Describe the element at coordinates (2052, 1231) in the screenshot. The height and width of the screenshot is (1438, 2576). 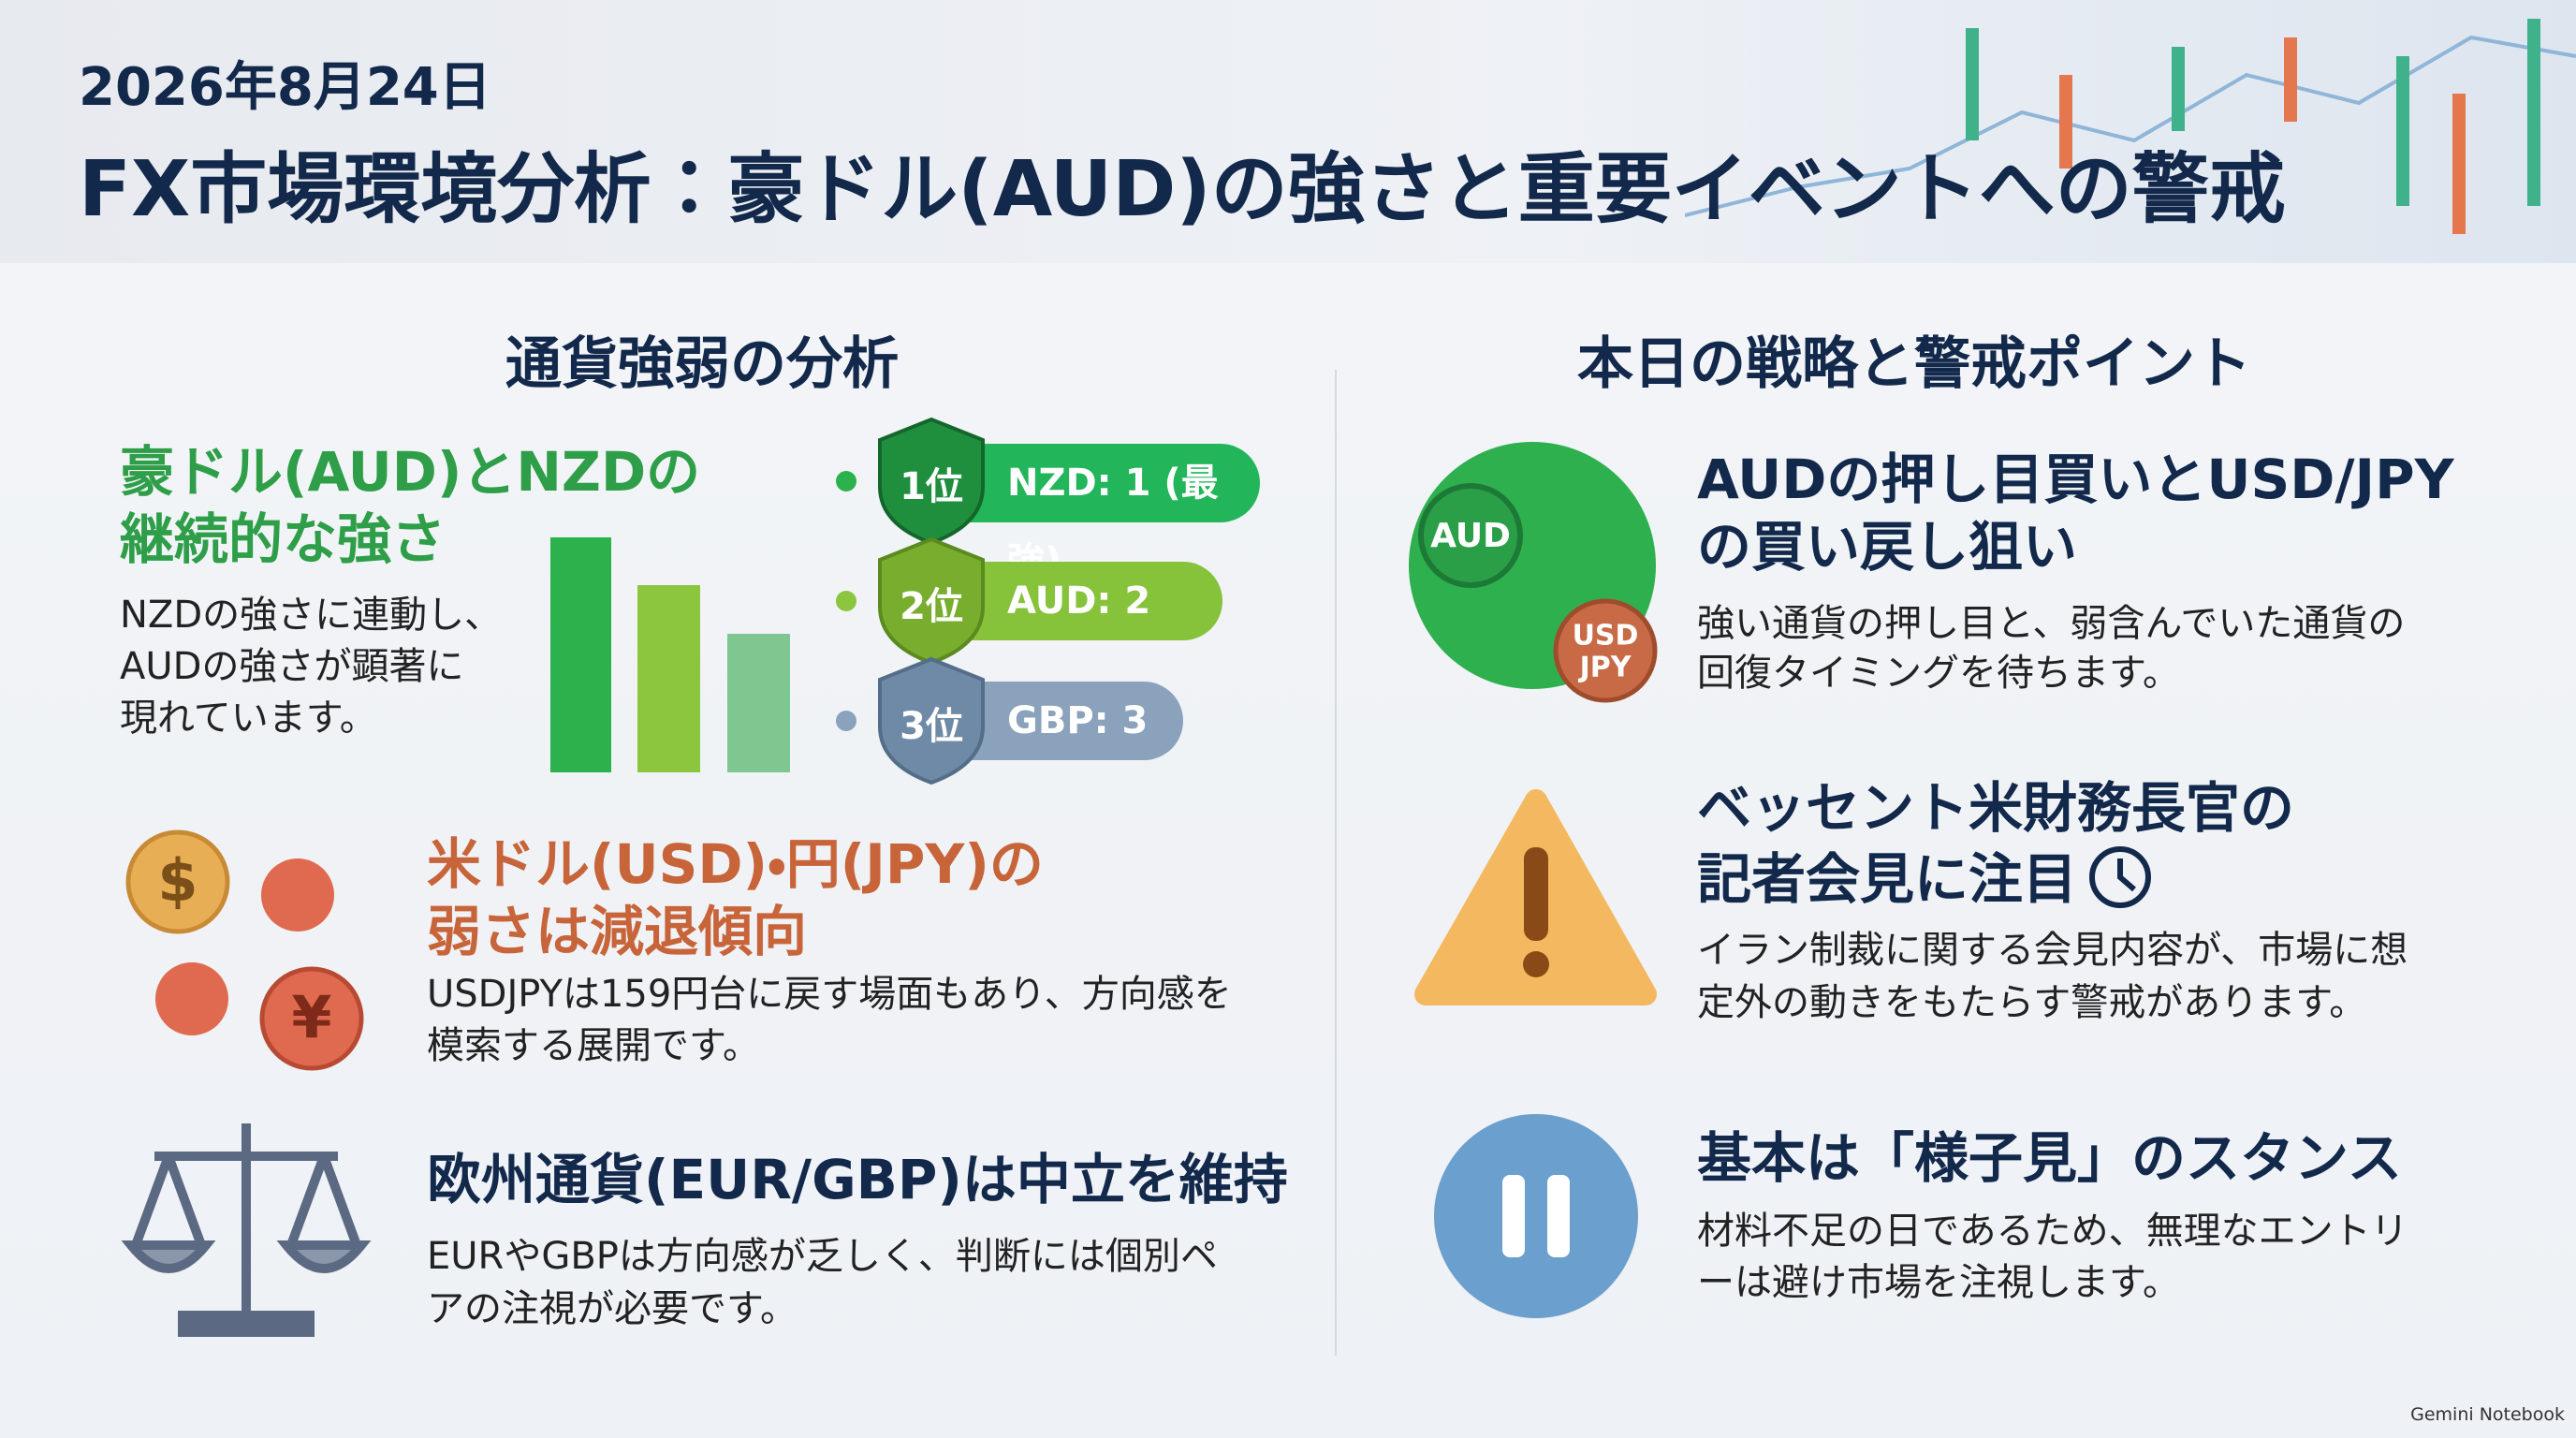
I see `stance-body: 材料不足の日であるため、無理なエントリ` at that location.